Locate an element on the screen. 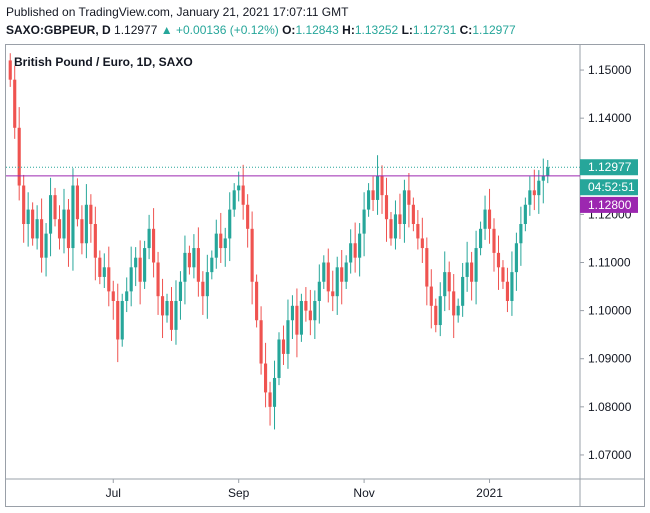  level-price-label-box is located at coordinates (609, 204).